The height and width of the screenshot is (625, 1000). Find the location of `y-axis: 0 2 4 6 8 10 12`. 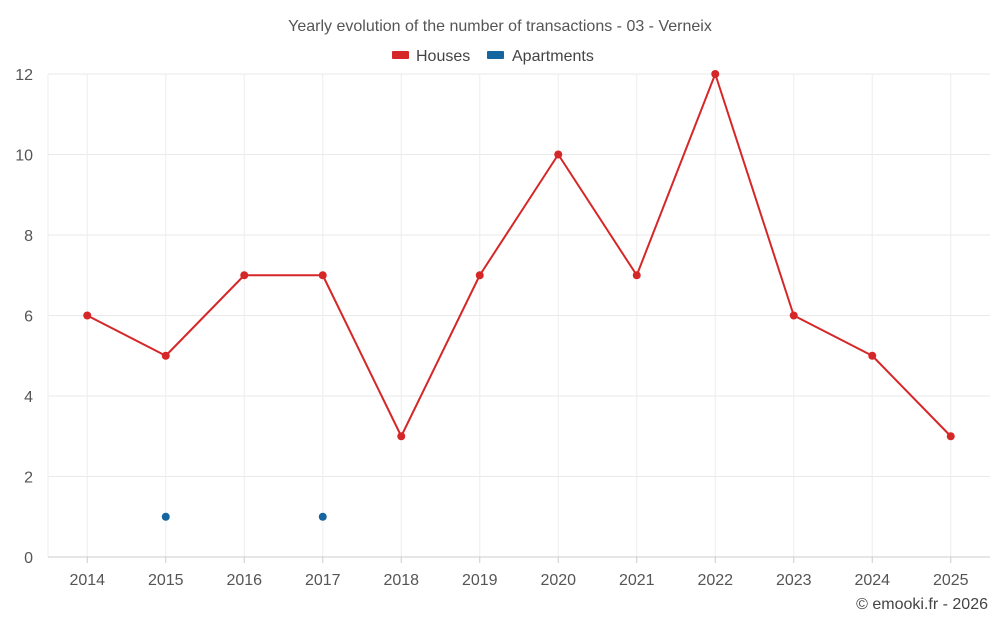

y-axis: 0 2 4 6 8 10 12 is located at coordinates (24, 317).